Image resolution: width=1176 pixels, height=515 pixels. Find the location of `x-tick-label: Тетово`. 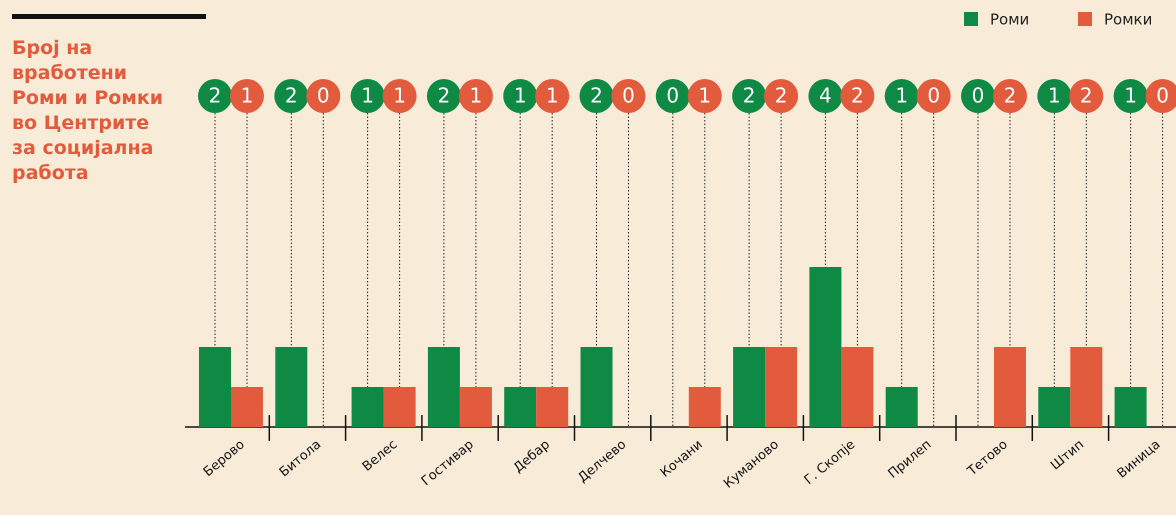

x-tick-label: Тетово is located at coordinates (987, 458).